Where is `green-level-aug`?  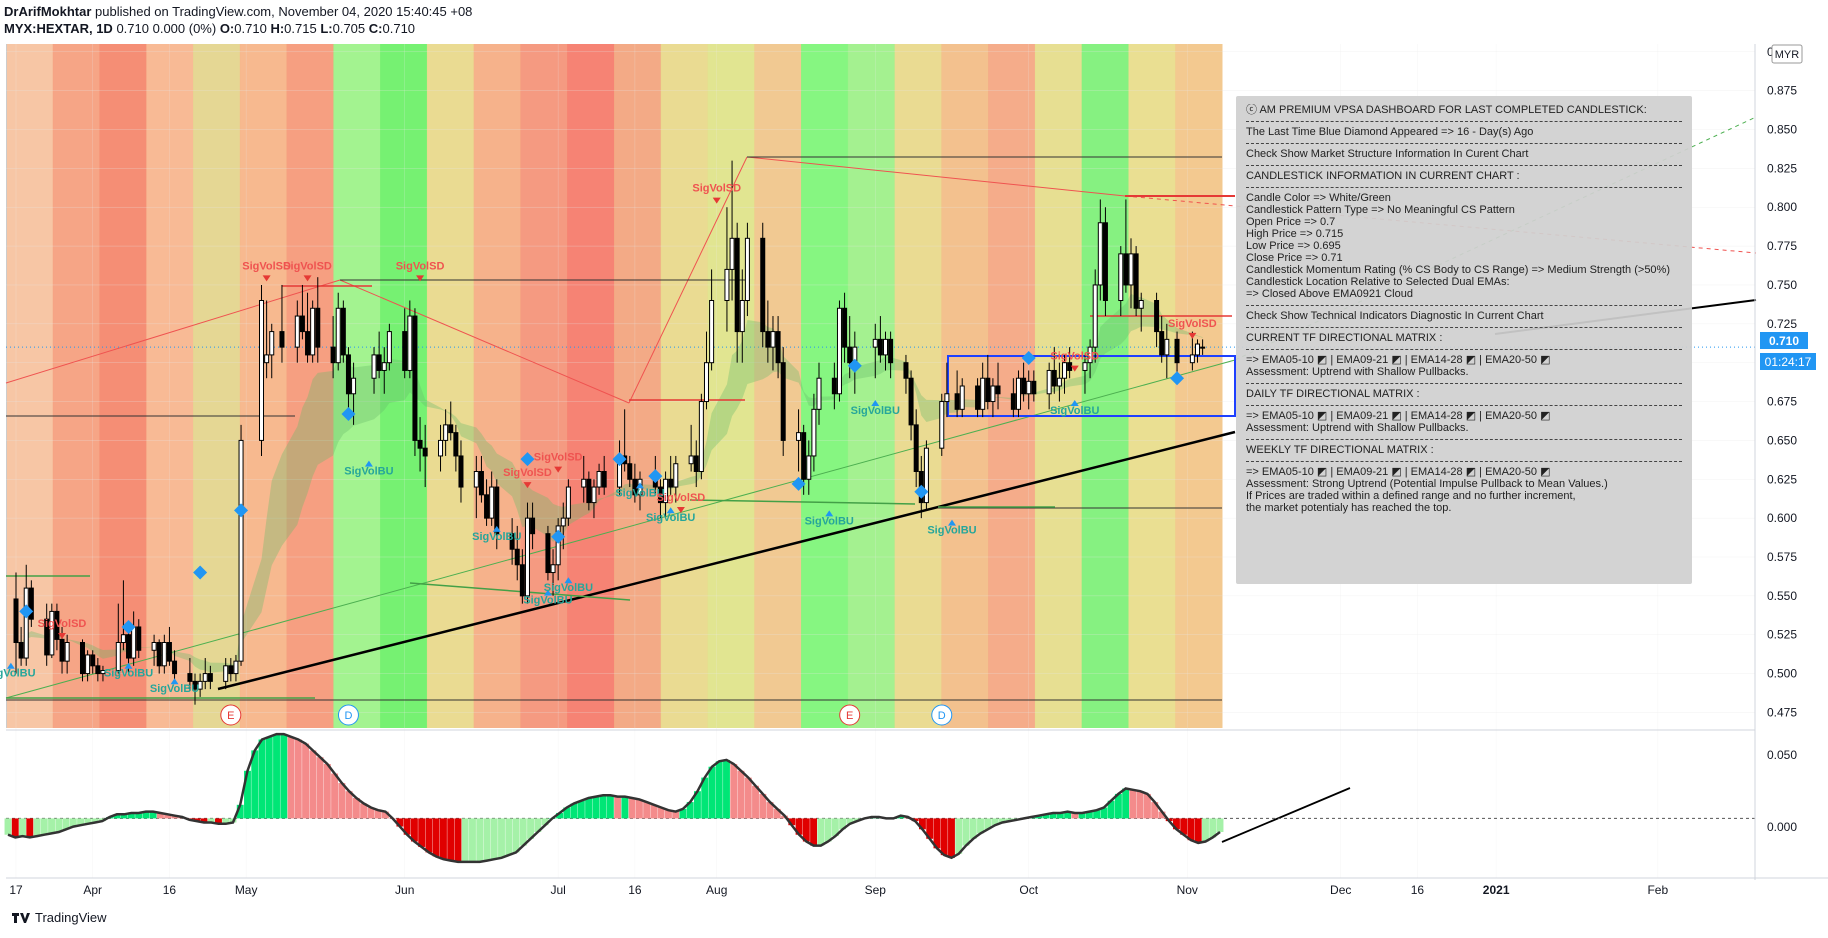 green-level-aug is located at coordinates (802, 502).